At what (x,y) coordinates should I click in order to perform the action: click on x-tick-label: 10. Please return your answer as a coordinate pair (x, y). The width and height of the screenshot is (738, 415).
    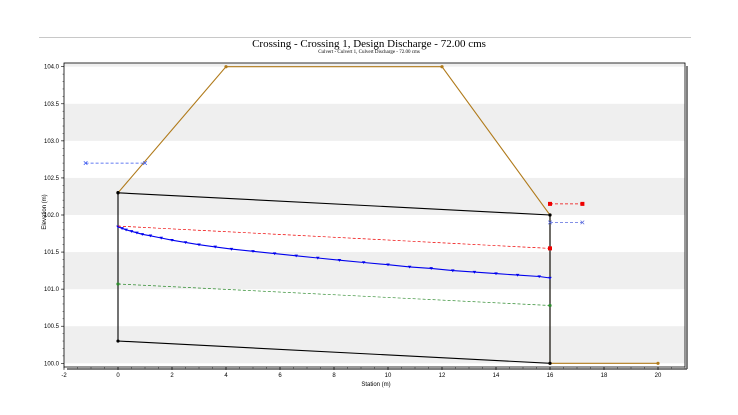
    Looking at the image, I should click on (388, 376).